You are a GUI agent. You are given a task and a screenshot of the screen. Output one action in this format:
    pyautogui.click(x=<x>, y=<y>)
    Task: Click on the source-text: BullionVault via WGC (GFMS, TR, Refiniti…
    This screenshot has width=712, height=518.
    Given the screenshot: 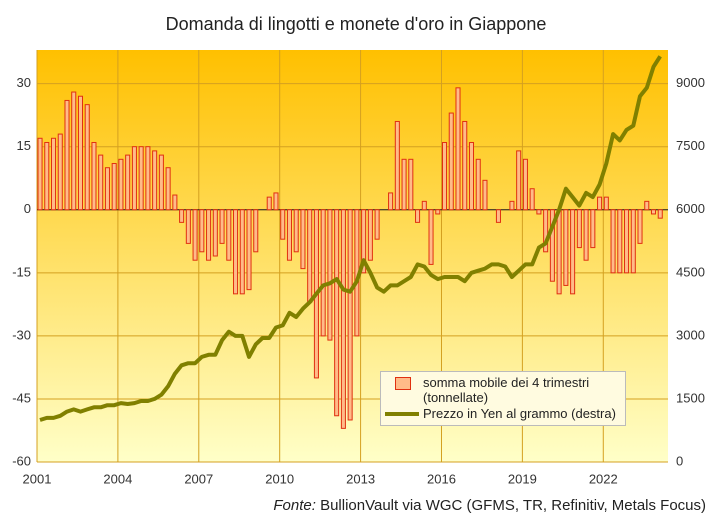 What is the action you would take?
    pyautogui.click(x=513, y=505)
    